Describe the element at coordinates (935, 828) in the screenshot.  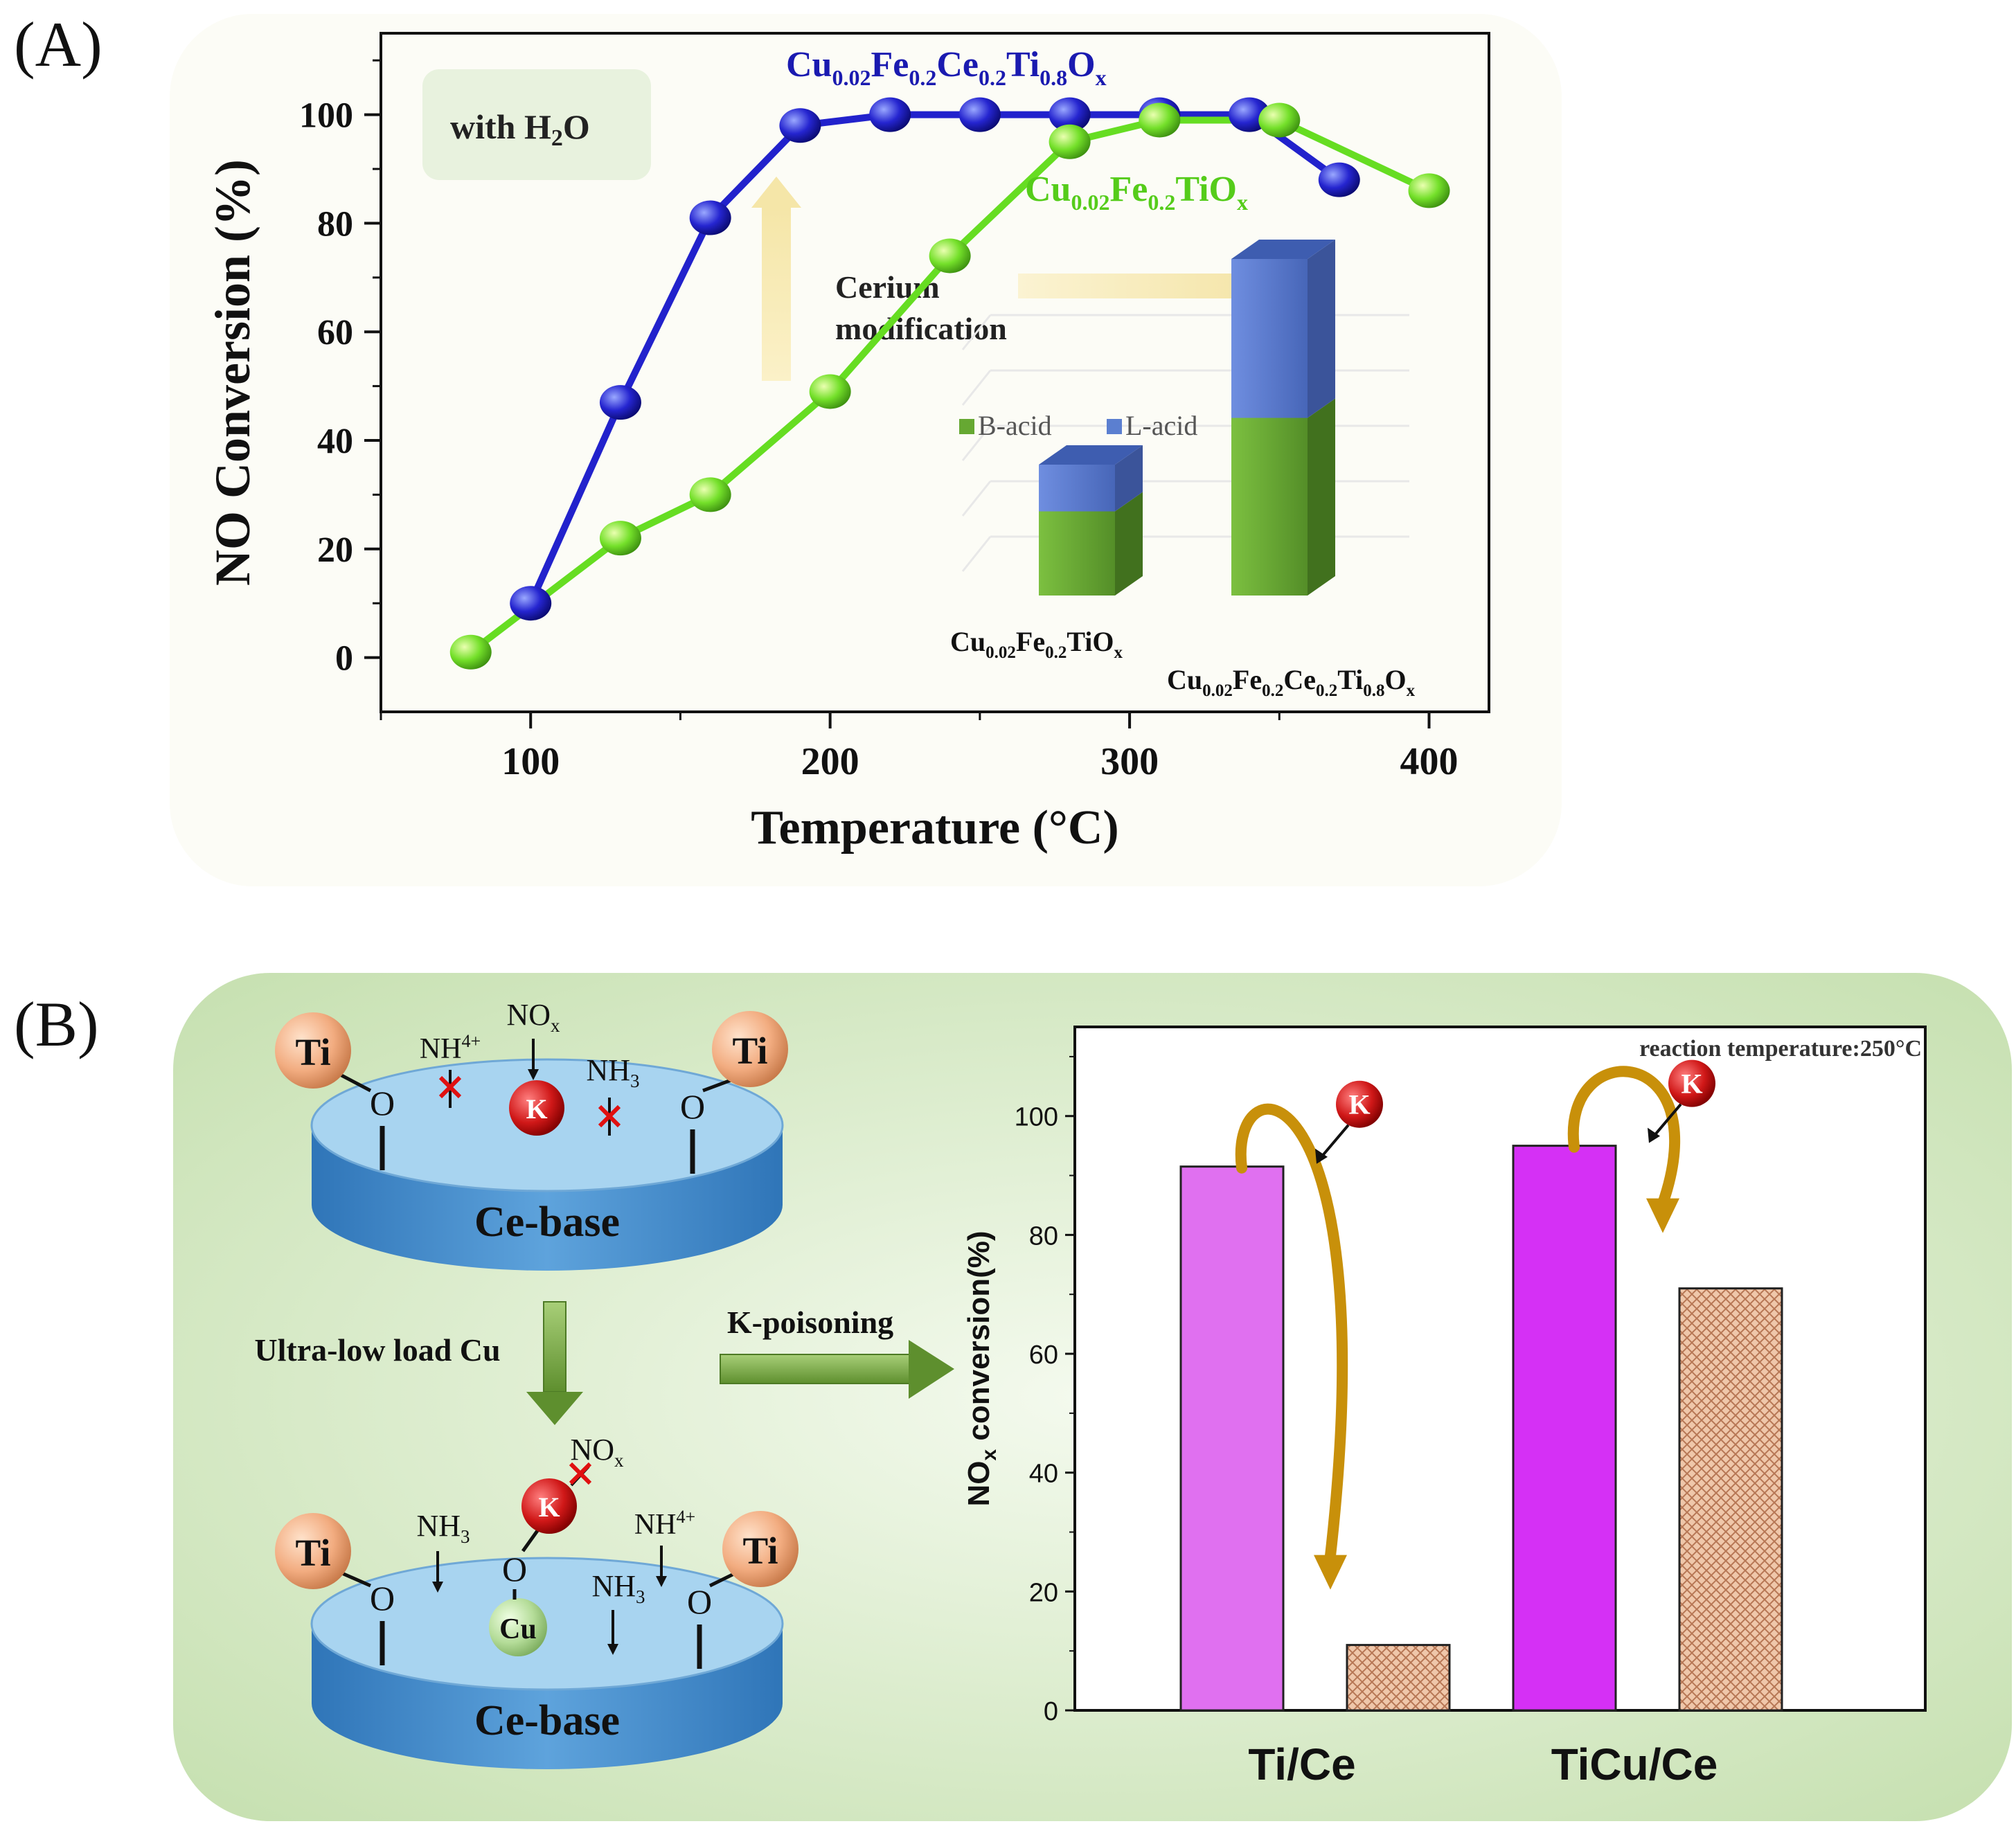
I see `x-axis-title: Temperature (°C)` at that location.